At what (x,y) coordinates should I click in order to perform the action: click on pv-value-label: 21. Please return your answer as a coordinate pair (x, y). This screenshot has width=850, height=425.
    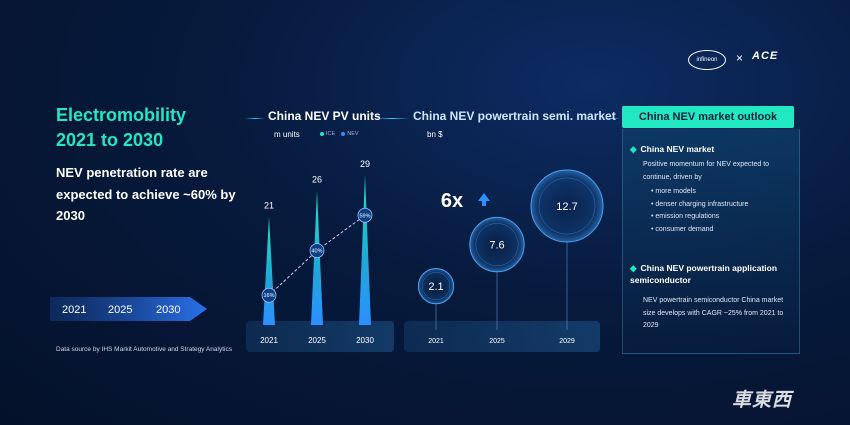
    Looking at the image, I should click on (269, 206).